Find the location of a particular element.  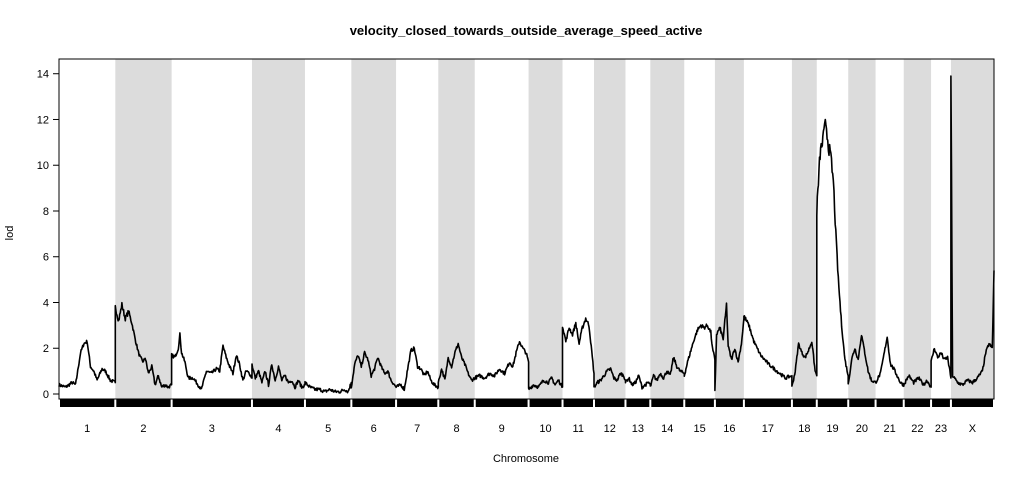

x-tick-label: 8 is located at coordinates (456, 429).